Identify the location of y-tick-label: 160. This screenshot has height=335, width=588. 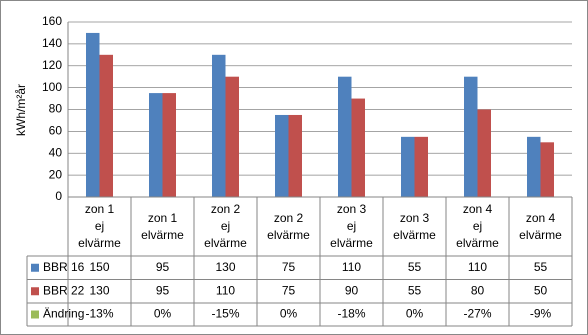
(52, 21).